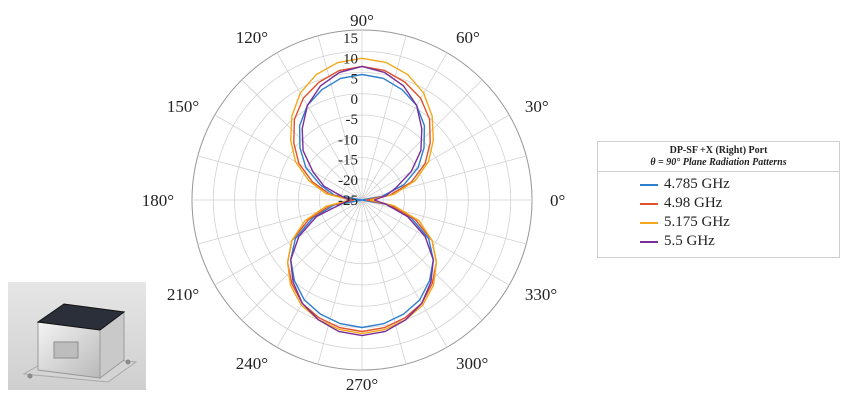  I want to click on radial-tick-label: 15, so click(350, 39).